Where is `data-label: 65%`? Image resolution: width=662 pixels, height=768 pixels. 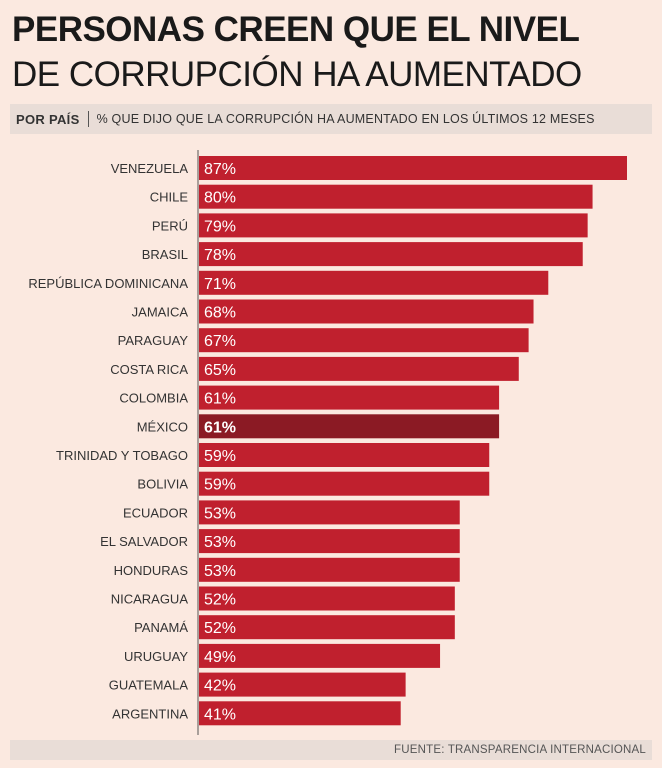 data-label: 65% is located at coordinates (220, 370).